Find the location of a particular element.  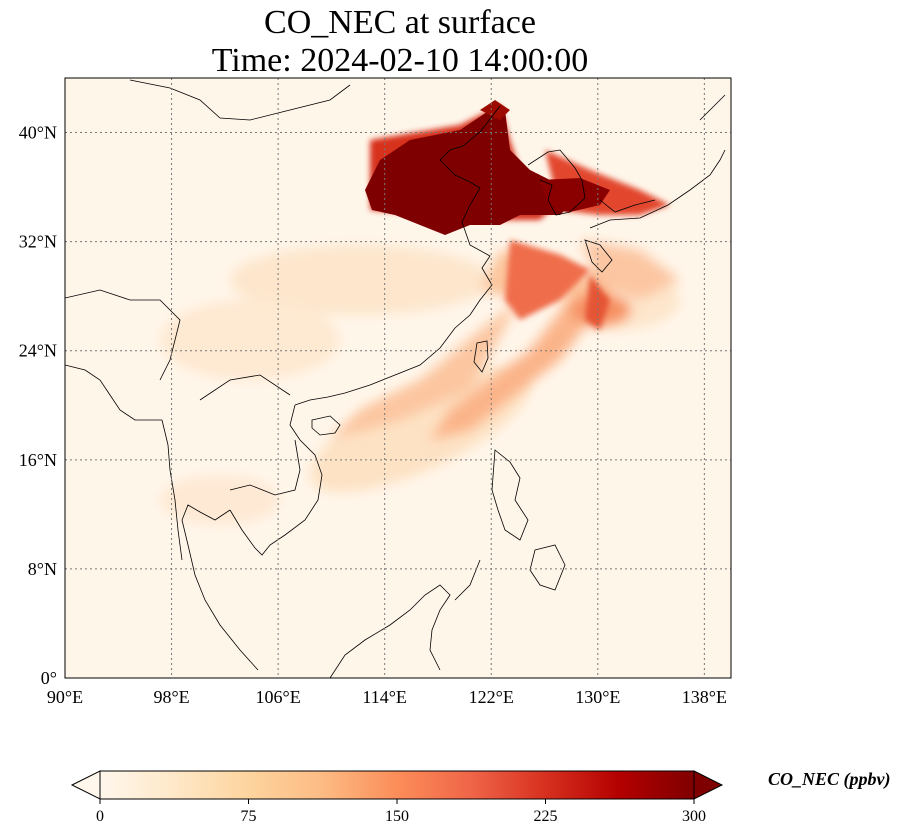

colorbar-tick-label: 300 is located at coordinates (694, 816).